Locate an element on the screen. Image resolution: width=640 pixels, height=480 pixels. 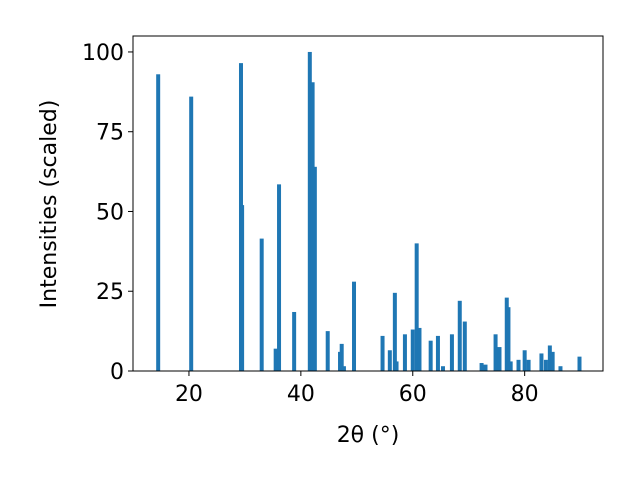
y-tick-label: 100 is located at coordinates (103, 53).